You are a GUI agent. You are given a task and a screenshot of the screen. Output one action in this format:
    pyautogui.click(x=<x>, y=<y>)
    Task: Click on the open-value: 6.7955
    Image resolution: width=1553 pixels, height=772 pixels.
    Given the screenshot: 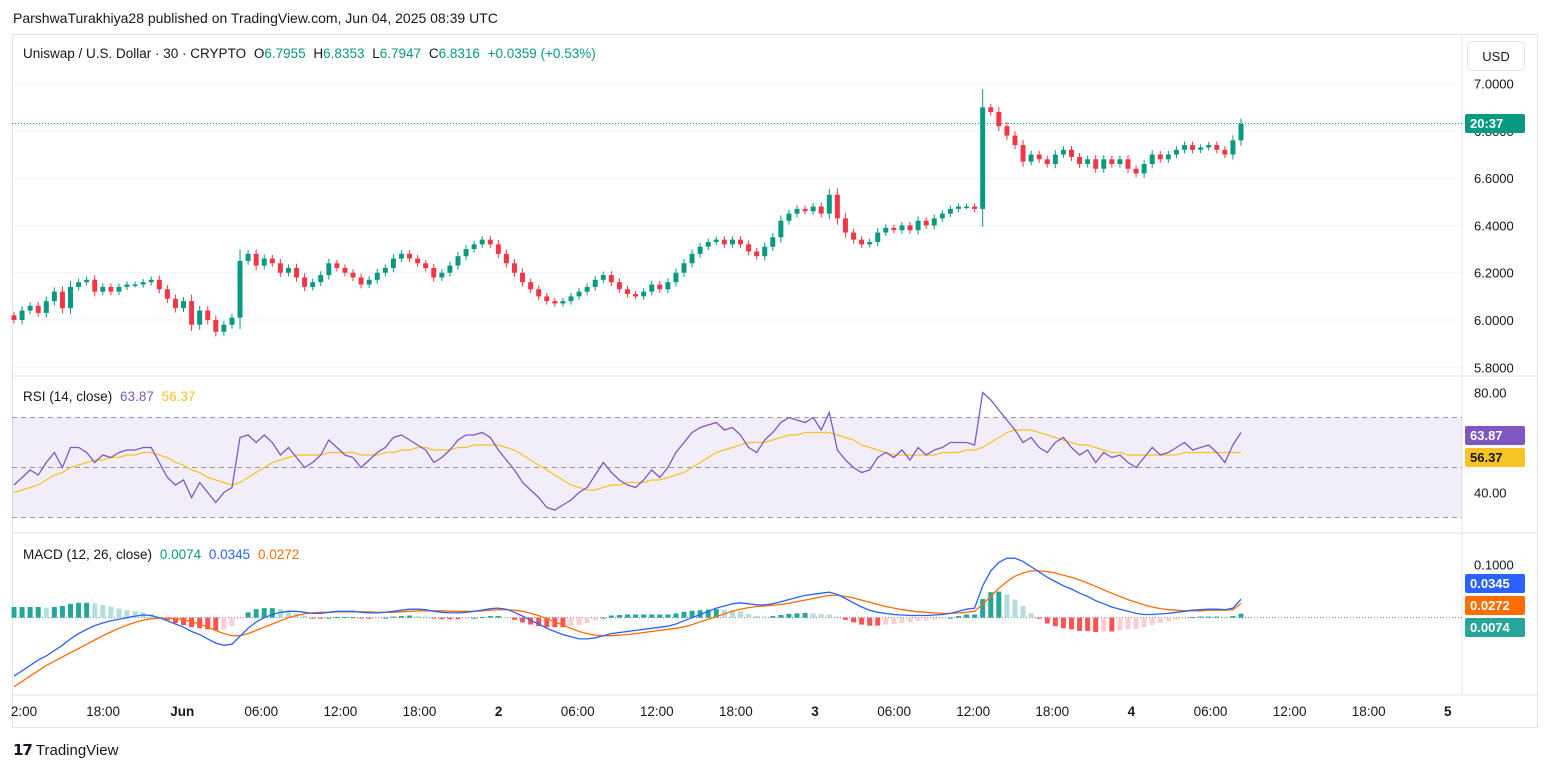 What is the action you would take?
    pyautogui.click(x=285, y=53)
    